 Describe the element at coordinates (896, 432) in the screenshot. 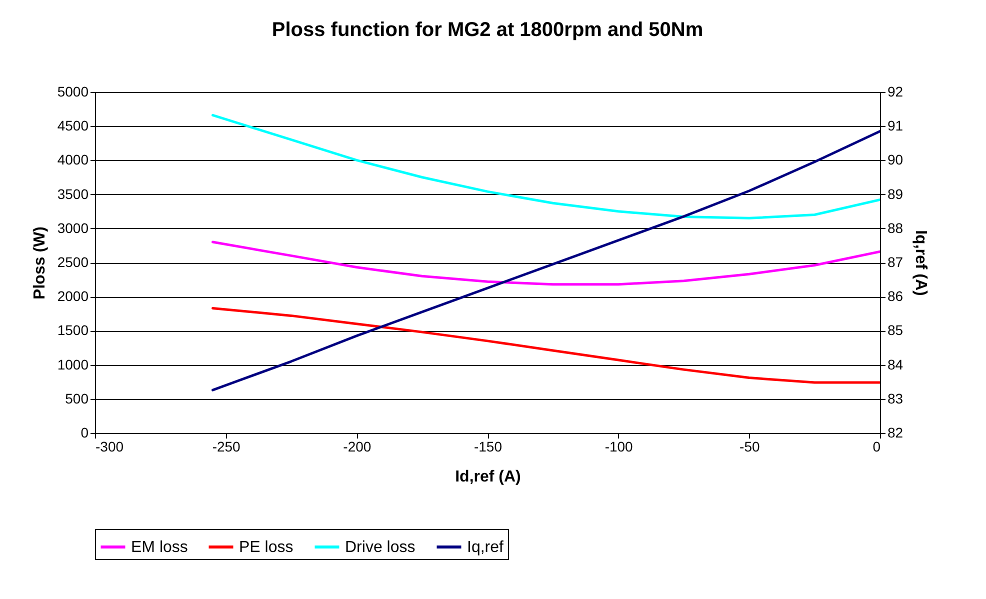

I see `y2-tick-label: 82` at that location.